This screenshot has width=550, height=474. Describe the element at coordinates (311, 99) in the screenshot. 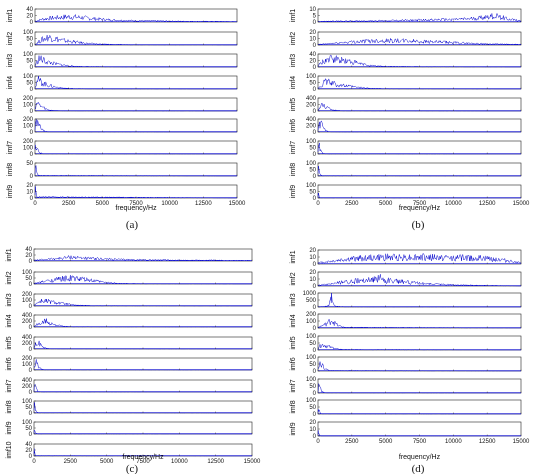

I see `y-tick-label: 400` at that location.